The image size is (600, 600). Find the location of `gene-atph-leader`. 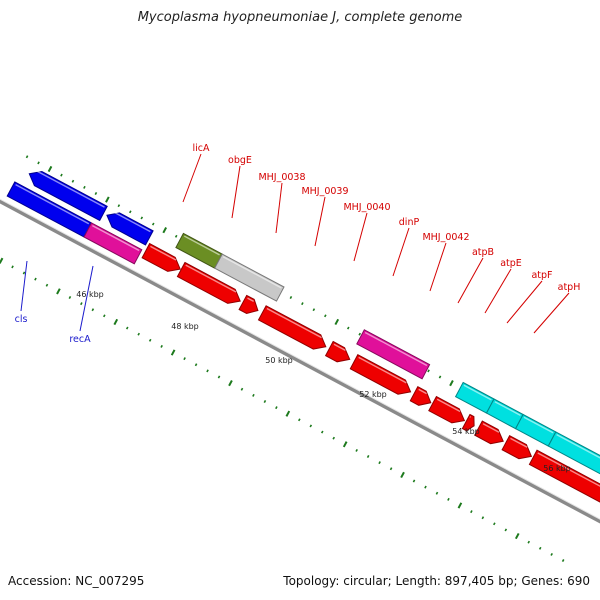

gene-atph-leader is located at coordinates (551, 313).